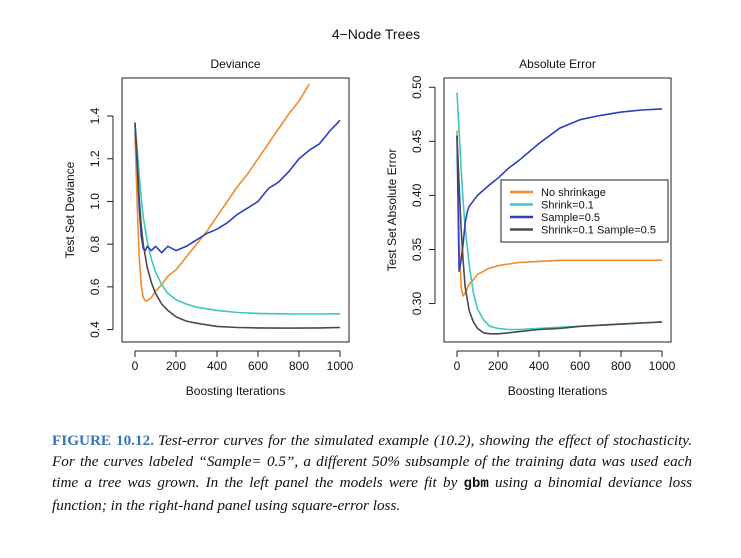 This screenshot has height=558, width=741. I want to click on y-tick-label: 0.50, so click(417, 87).